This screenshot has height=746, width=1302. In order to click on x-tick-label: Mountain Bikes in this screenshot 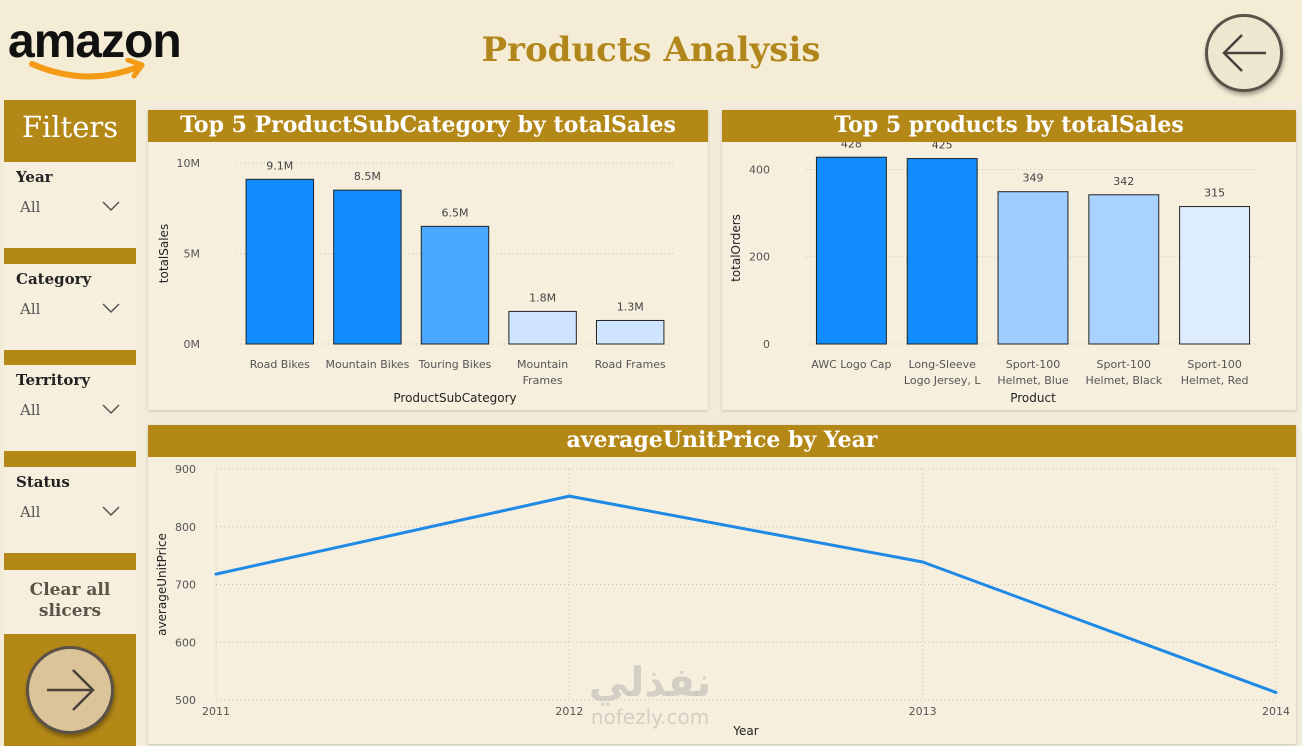, I will do `click(367, 364)`.